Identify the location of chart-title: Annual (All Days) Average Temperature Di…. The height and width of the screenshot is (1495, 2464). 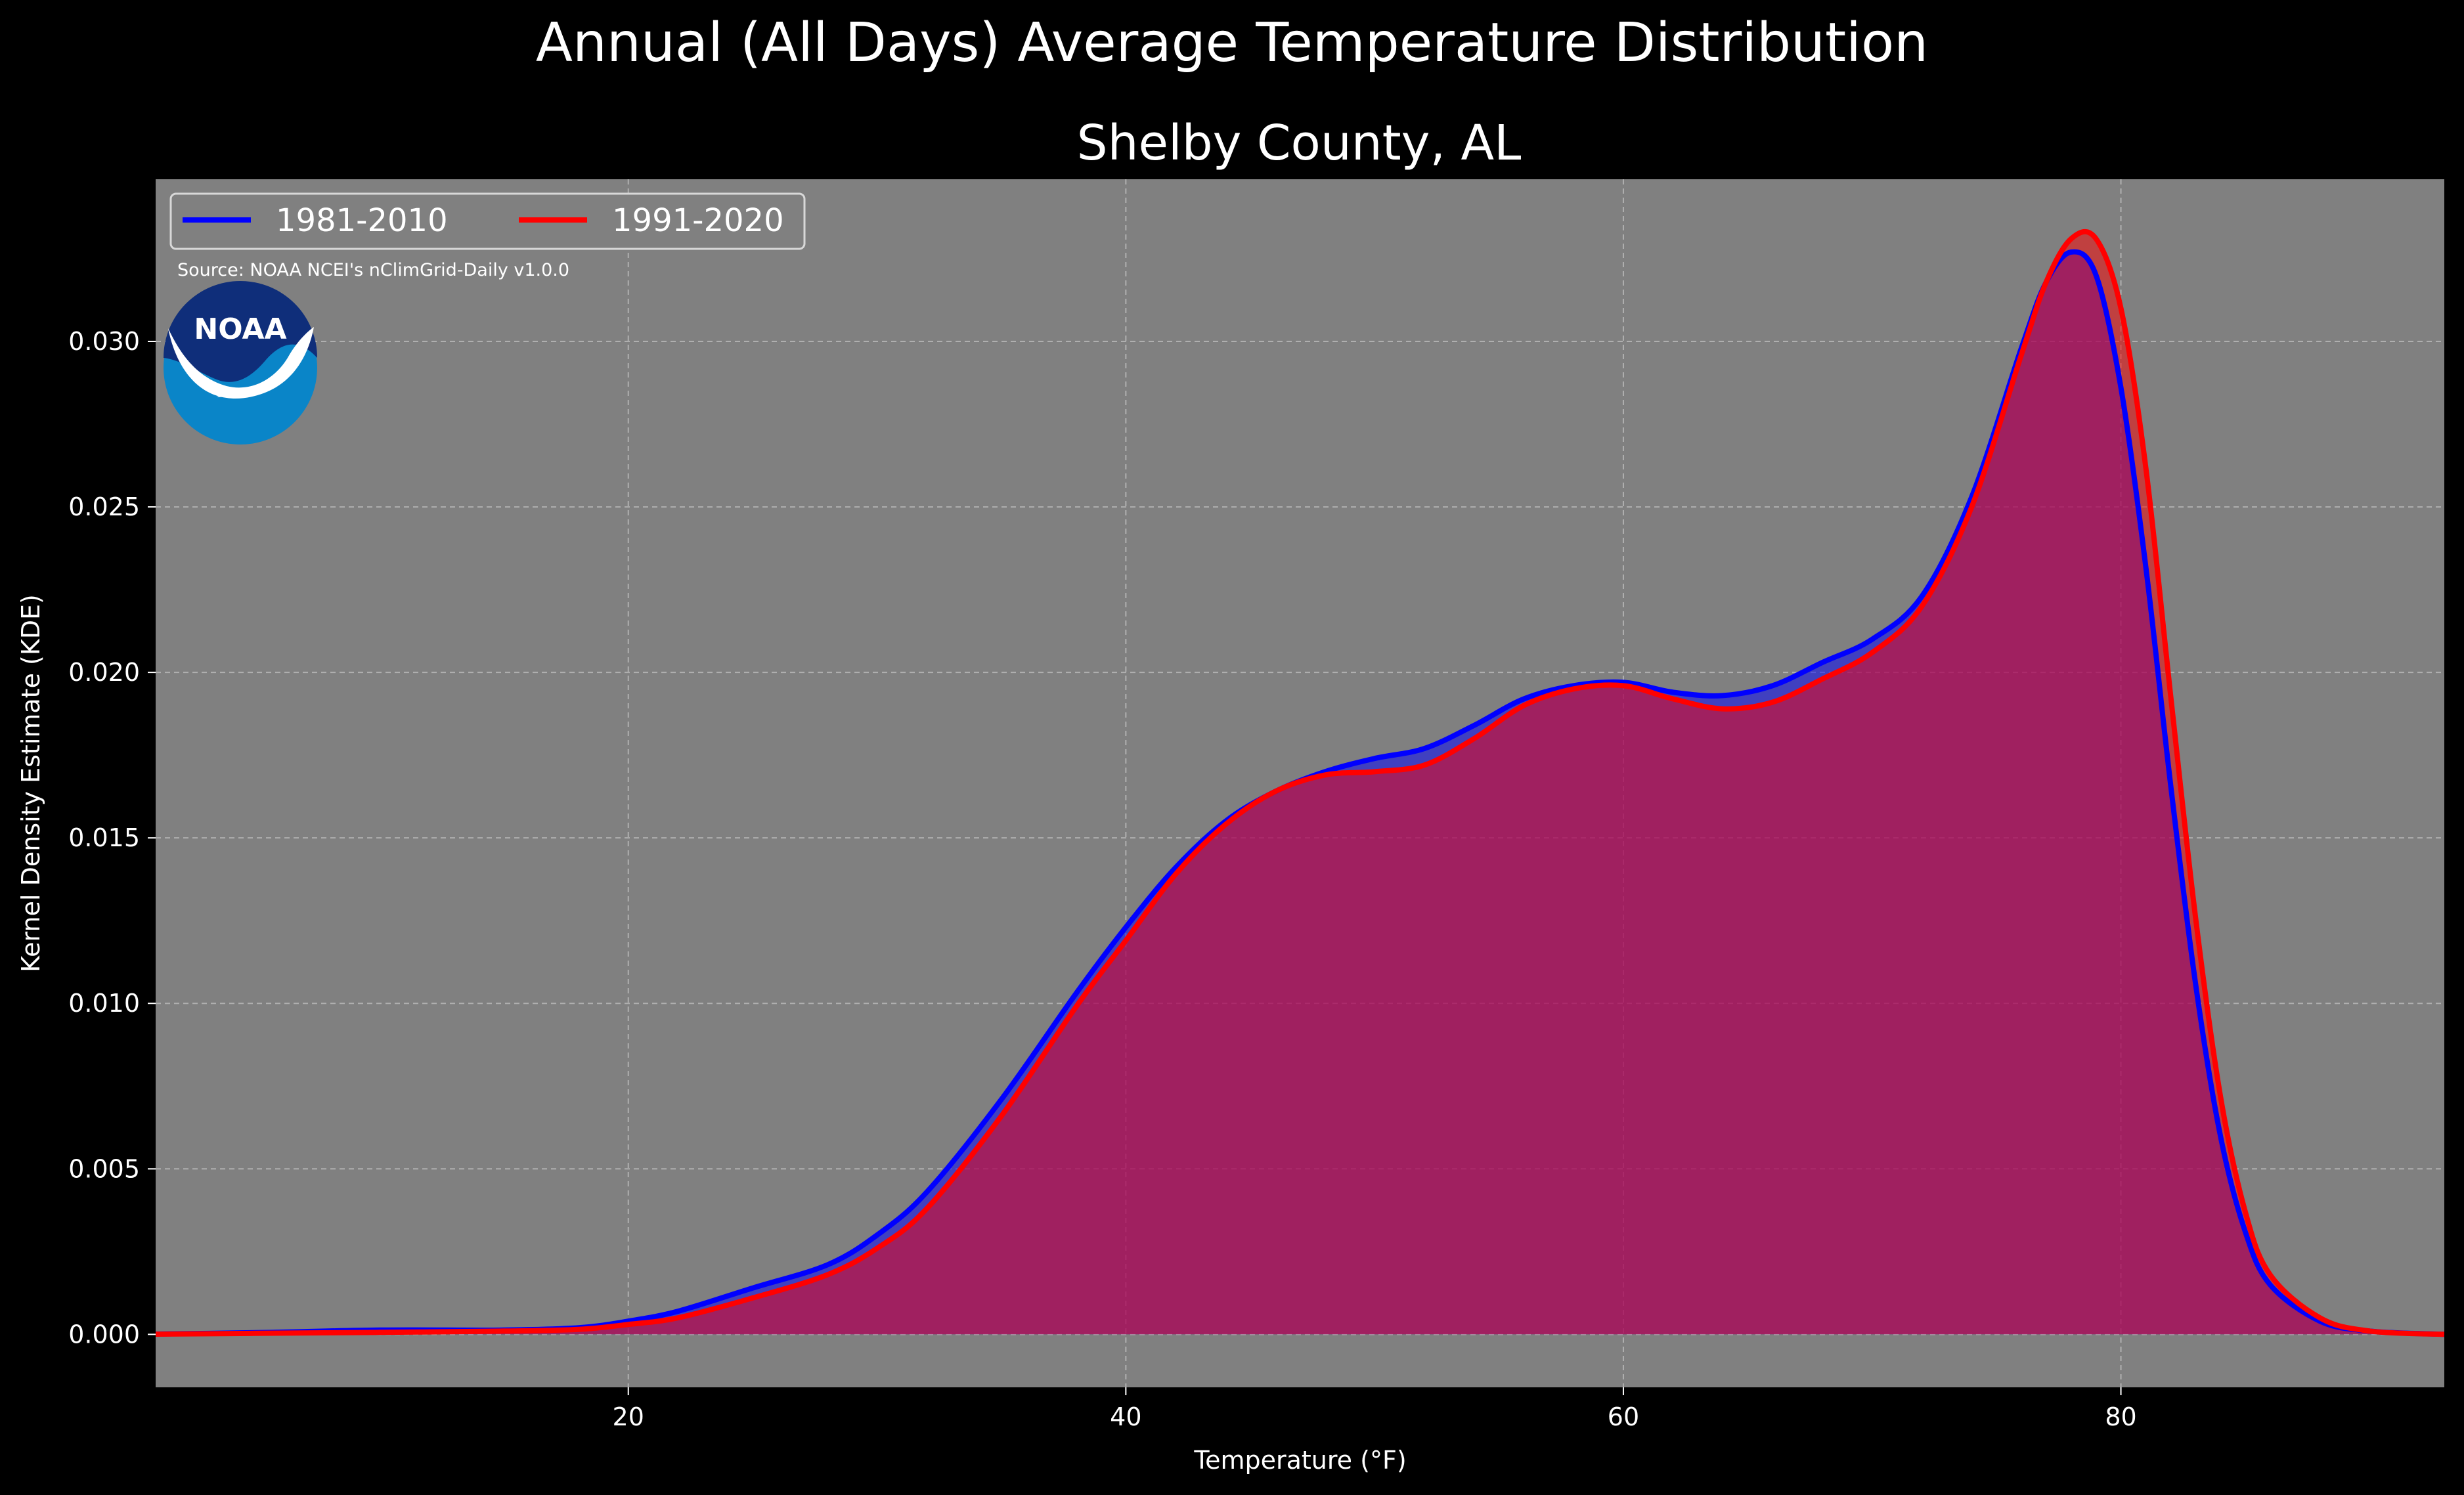
(1232, 43).